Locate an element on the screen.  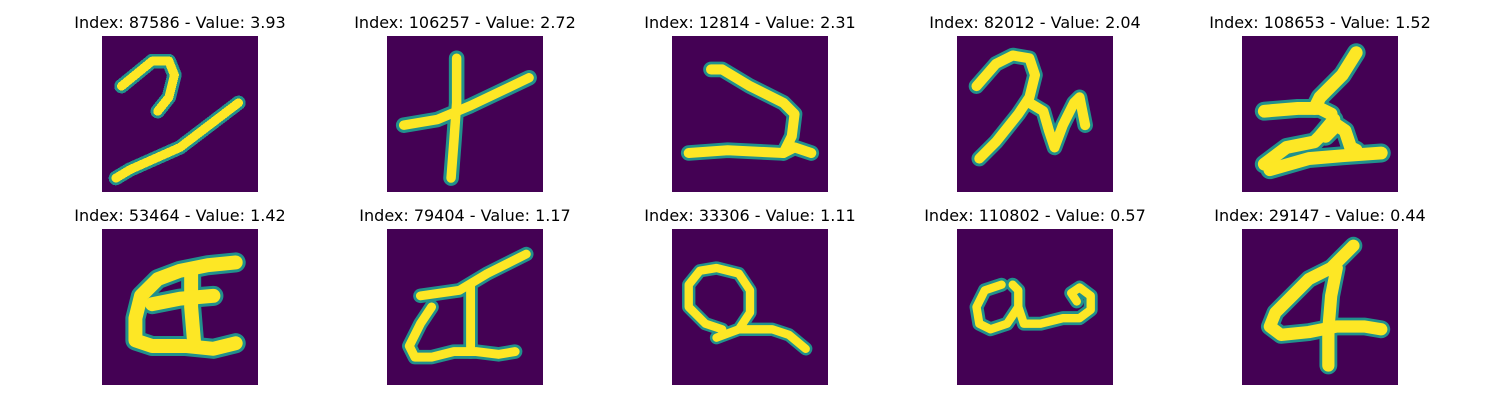
panel-2: Index: 106257 - Value: 2.72 is located at coordinates (465, 103).